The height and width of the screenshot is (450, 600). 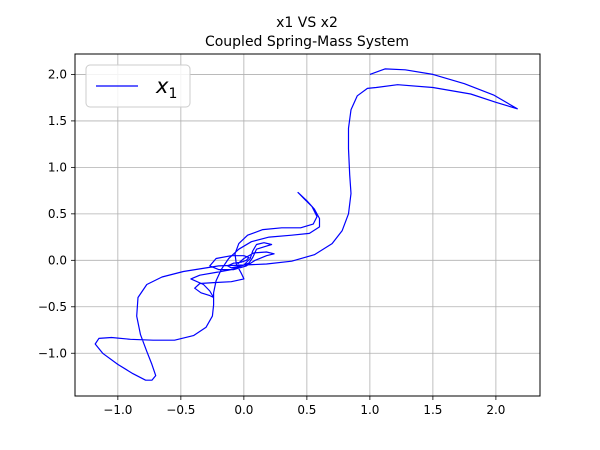 What do you see at coordinates (180, 410) in the screenshot?
I see `x-tick-label: −0.5` at bounding box center [180, 410].